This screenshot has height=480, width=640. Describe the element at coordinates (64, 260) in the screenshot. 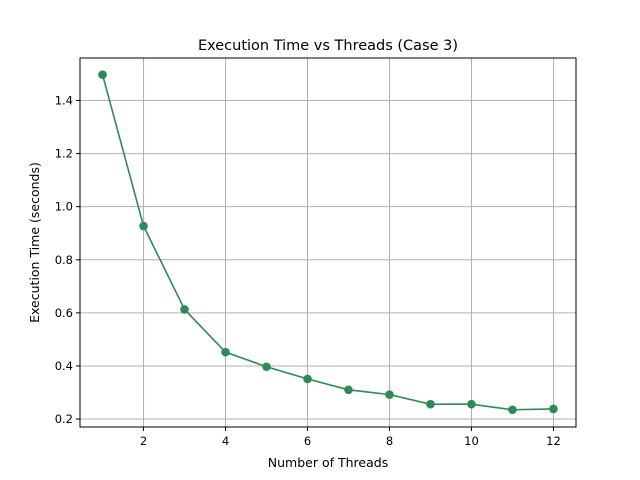

I see `y-tick-label: 0.8` at that location.